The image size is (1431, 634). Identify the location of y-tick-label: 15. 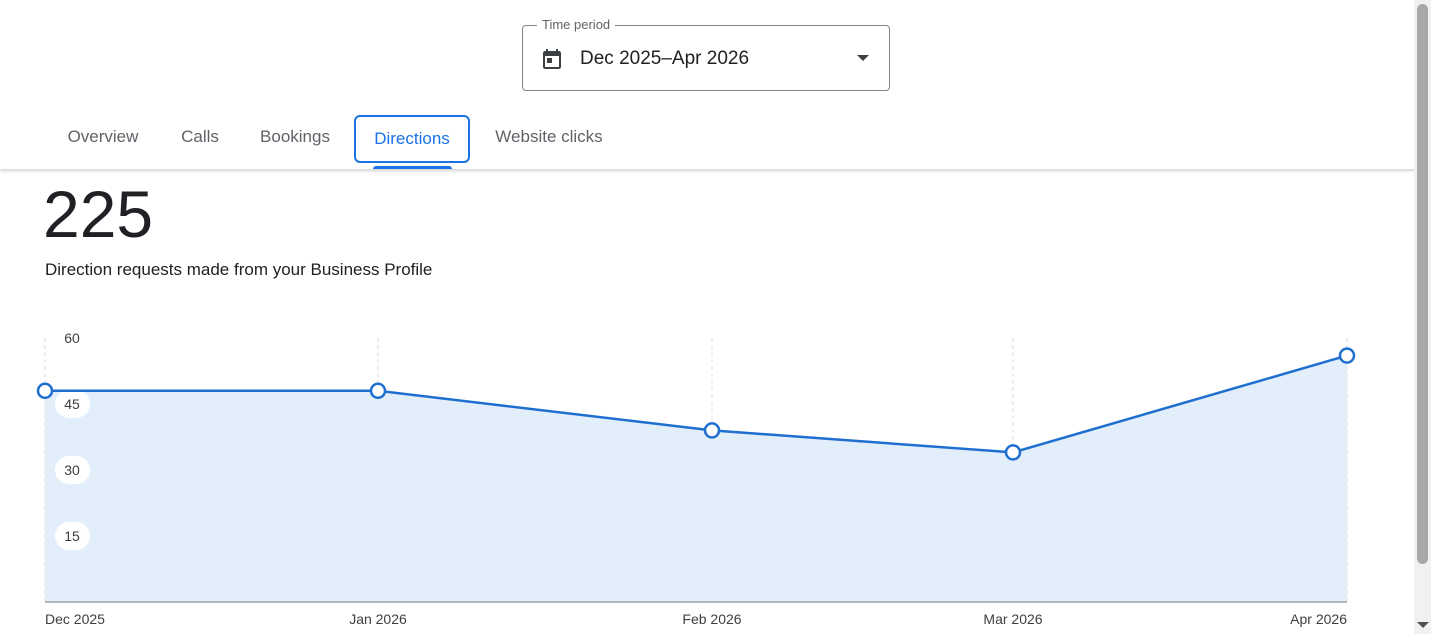
(72, 536).